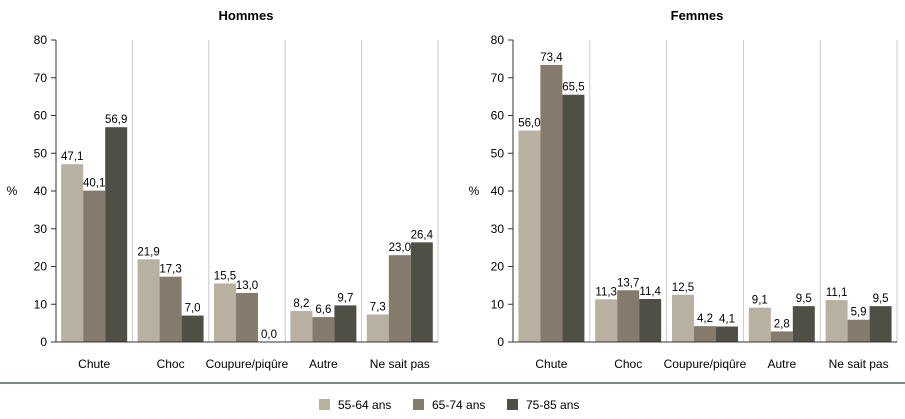 This screenshot has height=419, width=905. I want to click on bar-data-label: 12,5, so click(683, 288).